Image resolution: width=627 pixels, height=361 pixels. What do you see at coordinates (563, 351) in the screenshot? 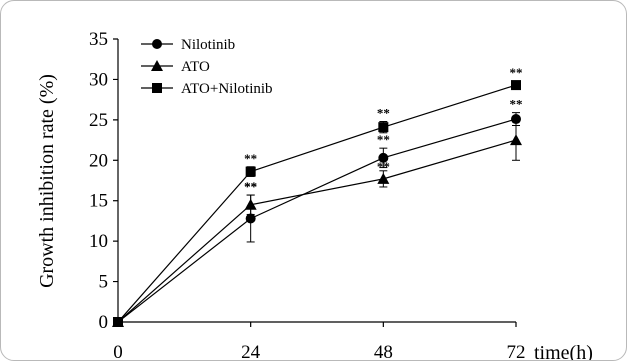
I see `x-axis-label: time(h)` at bounding box center [563, 351].